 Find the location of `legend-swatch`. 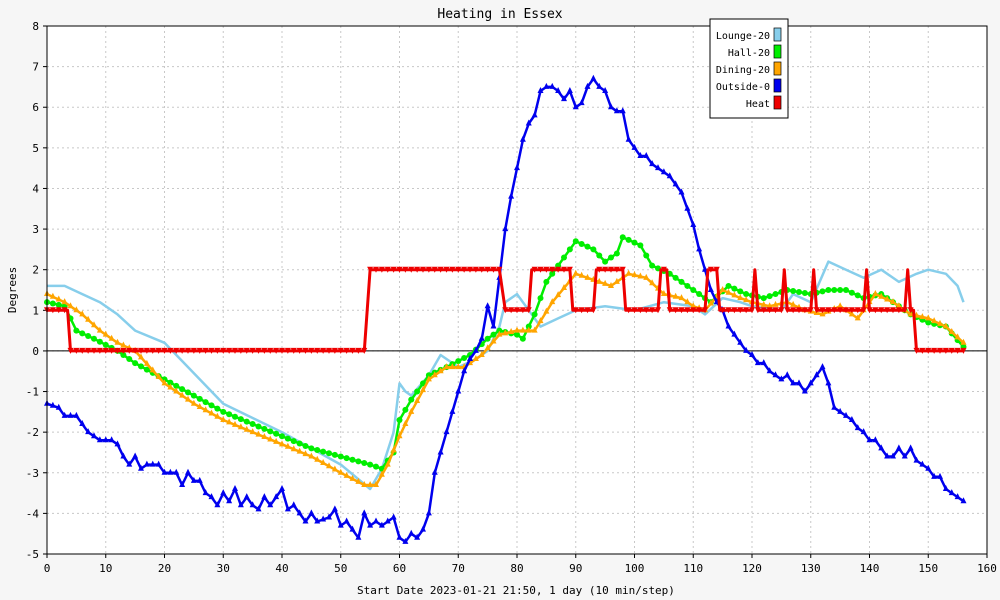

legend-swatch is located at coordinates (777, 34).